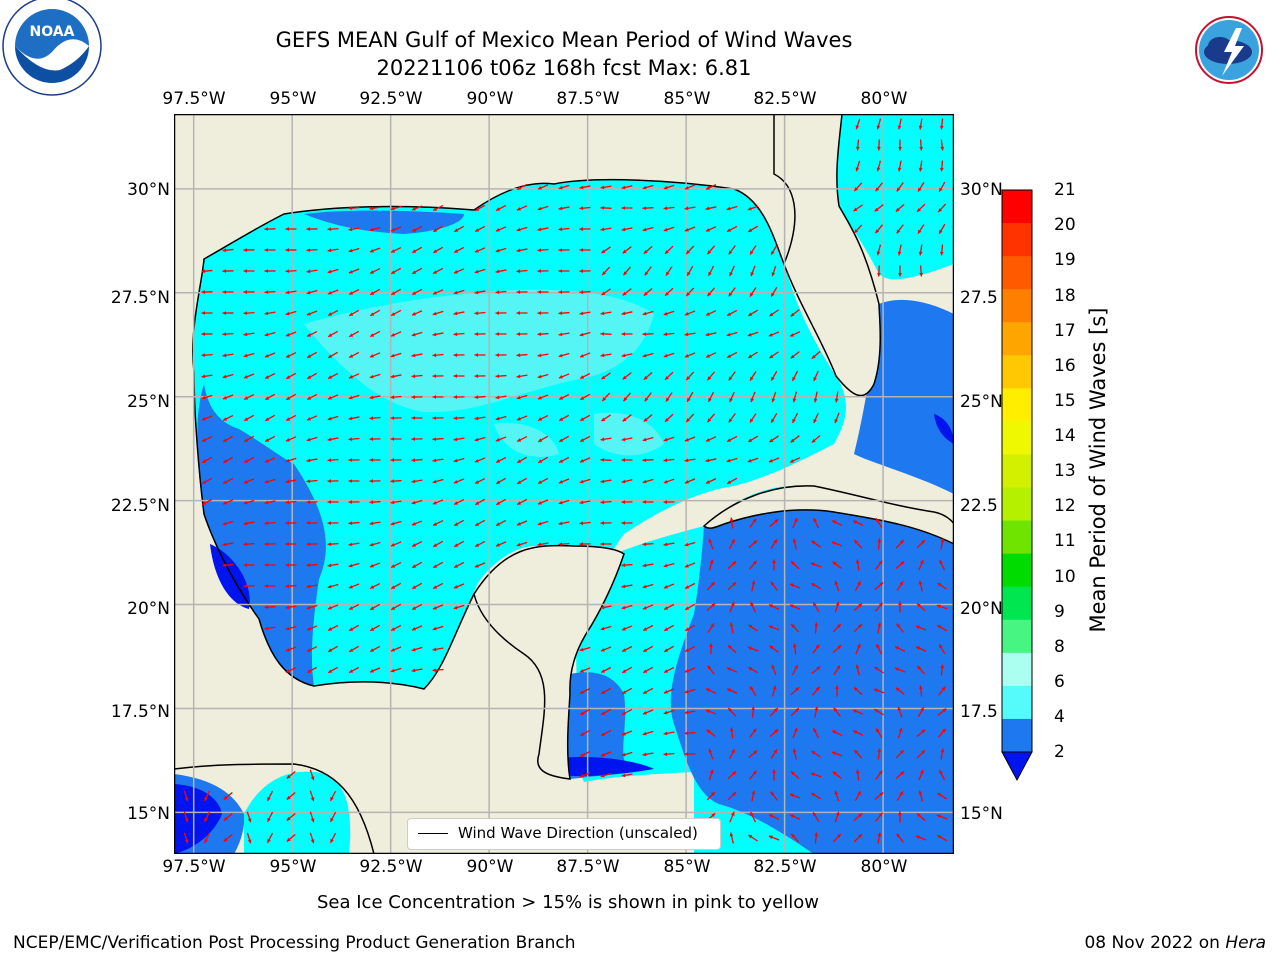 This screenshot has height=960, width=1280. I want to click on wave-period-2-4-yucatan, so click(600, 725).